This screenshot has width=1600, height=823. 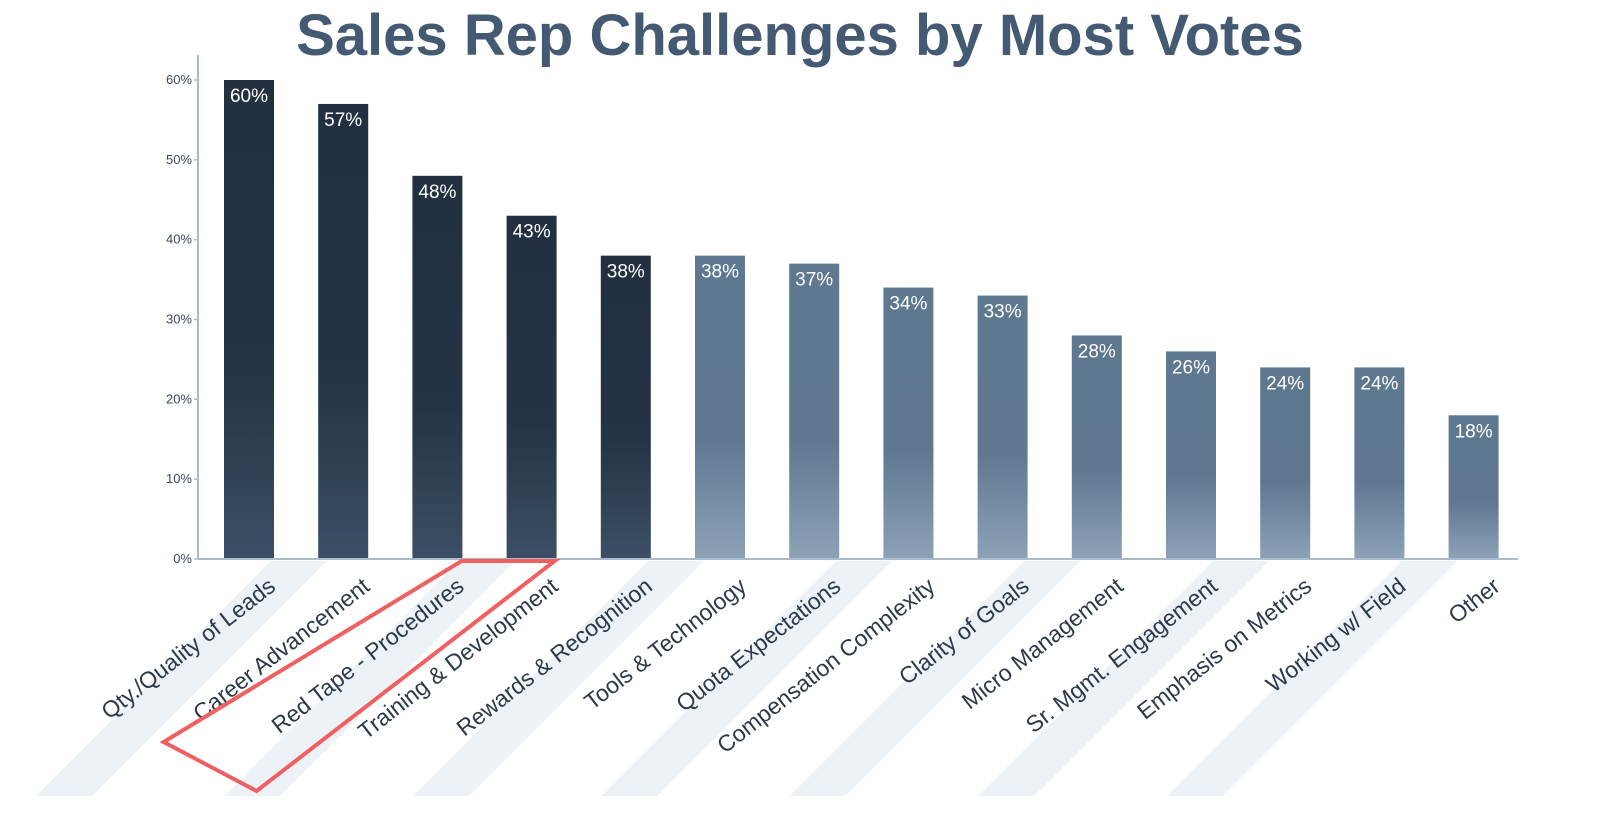 I want to click on bar-value-label: 28%, so click(x=1097, y=351).